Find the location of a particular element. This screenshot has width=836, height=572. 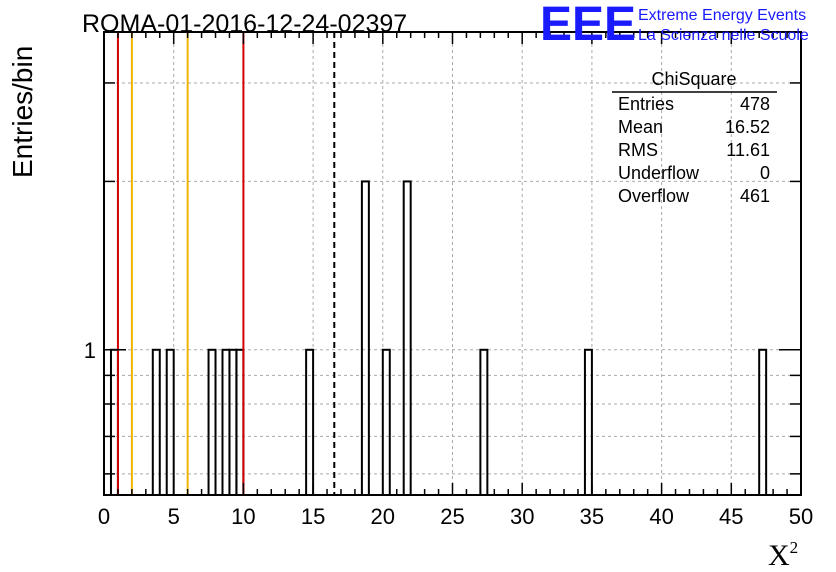

stats-value: 461 is located at coordinates (755, 196).